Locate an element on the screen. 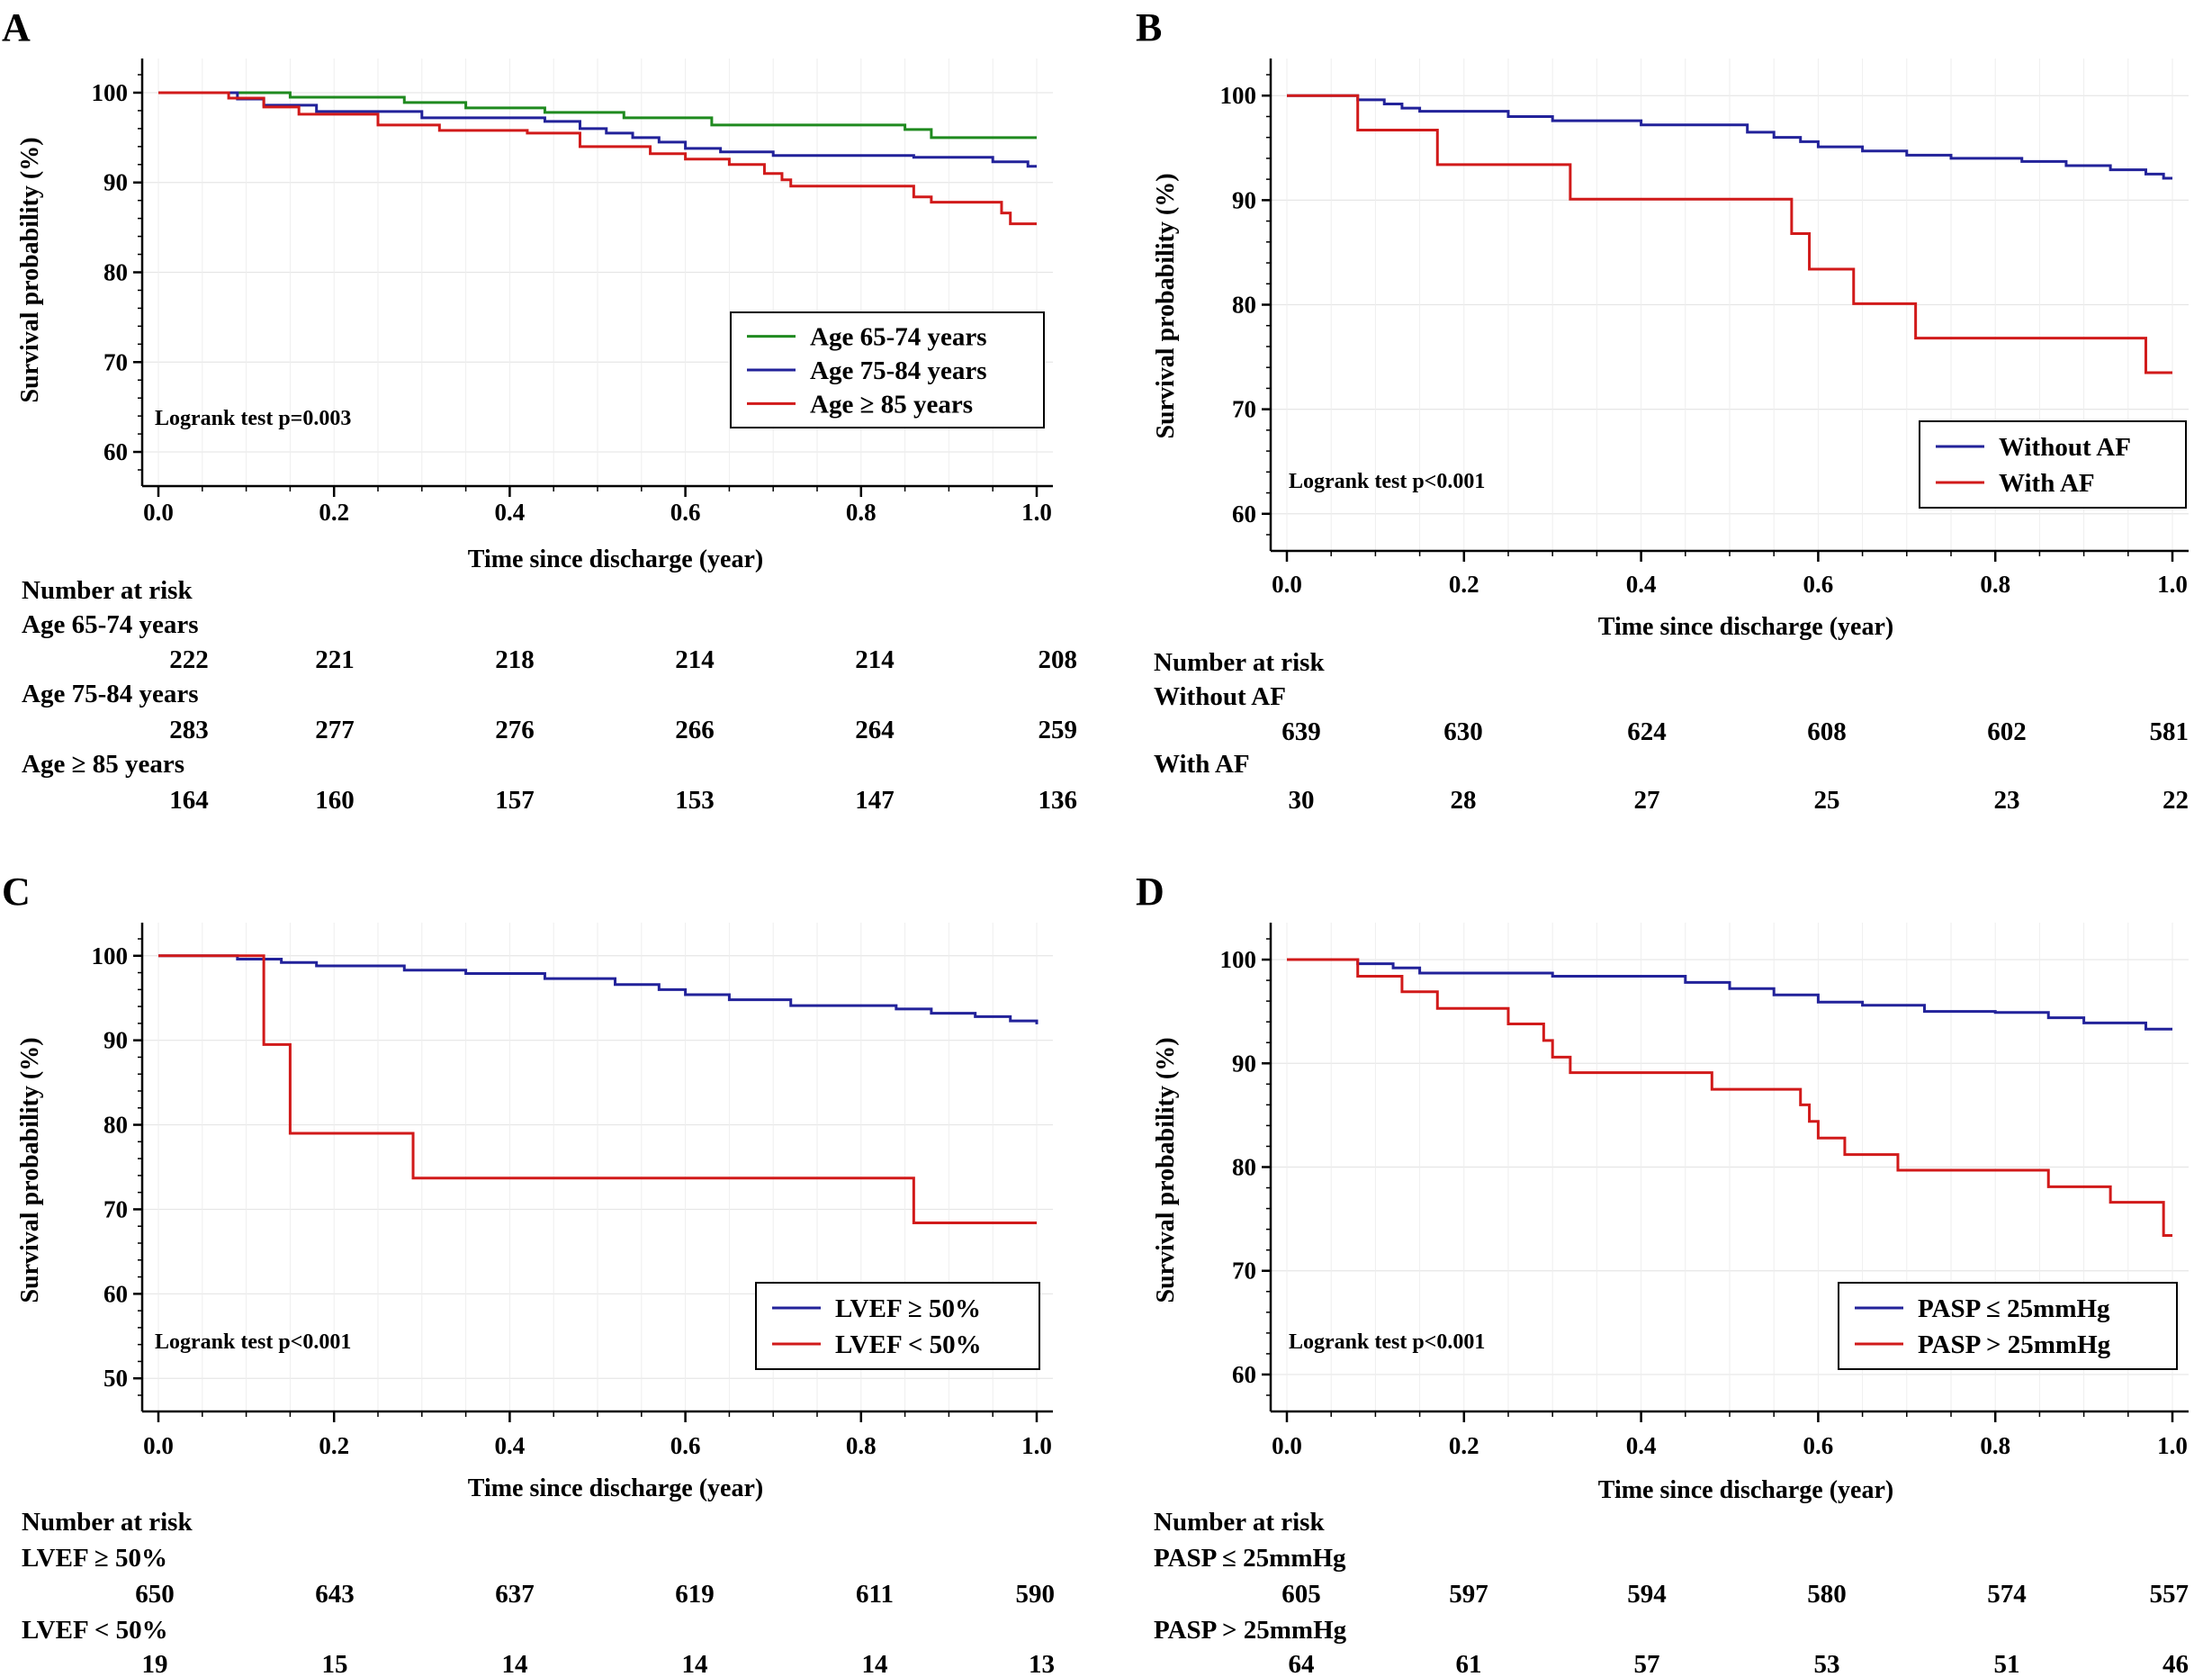 The width and height of the screenshot is (2212, 1677). risk-count: 136 is located at coordinates (1058, 800).